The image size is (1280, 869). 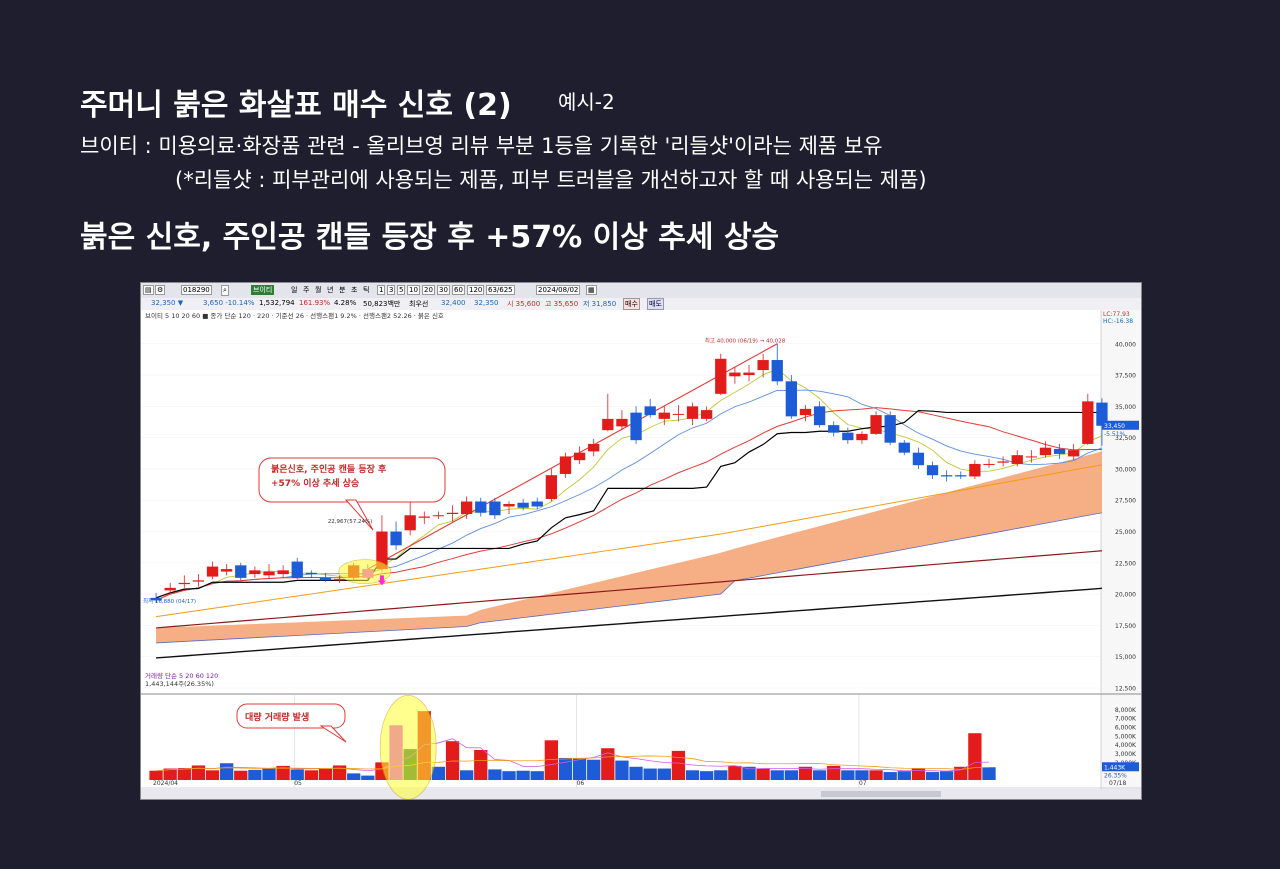 What do you see at coordinates (1126, 736) in the screenshot?
I see `volume-tick-label: 5,000K` at bounding box center [1126, 736].